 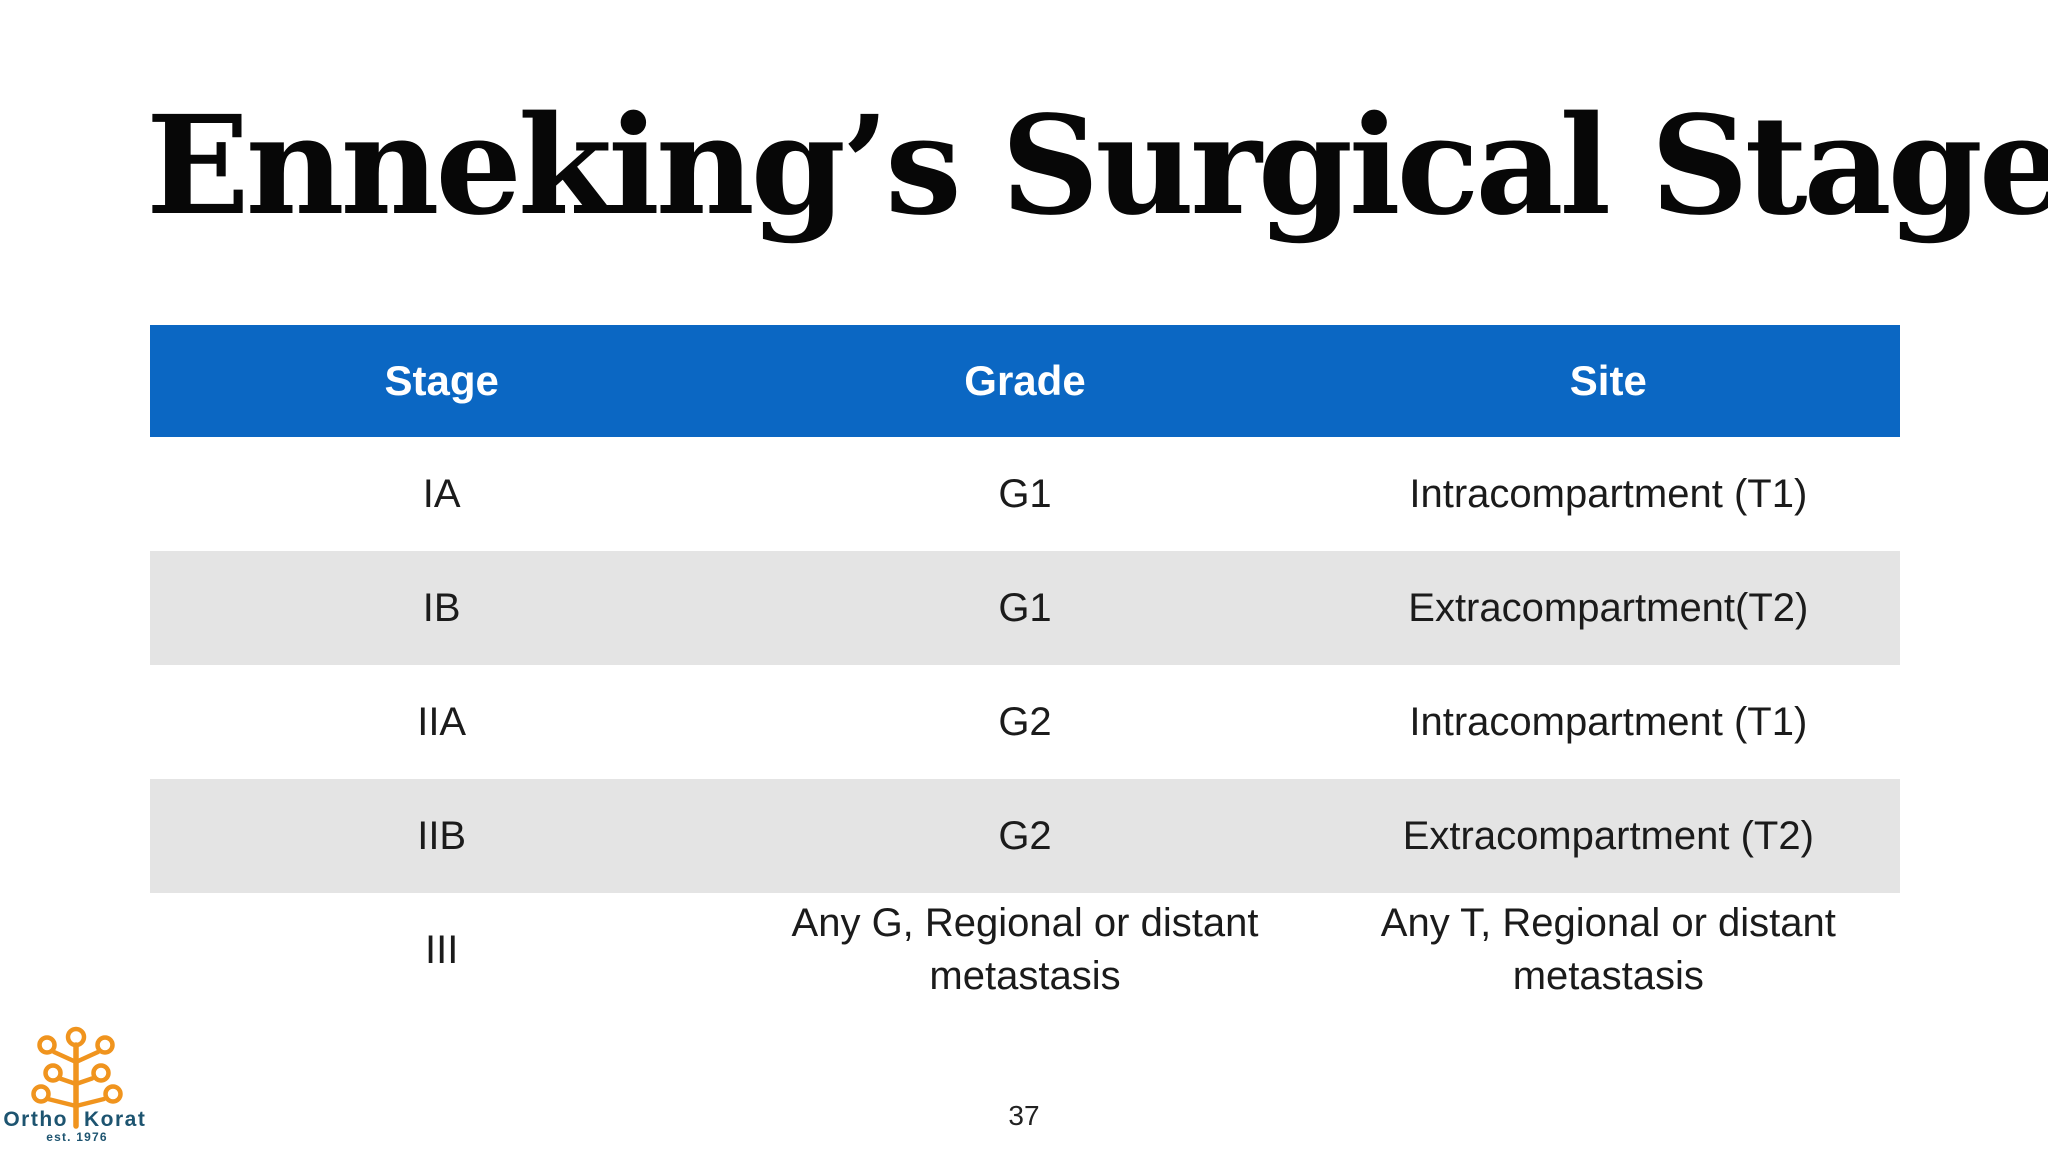 I want to click on table-row-ia: IA G1 Intracompartment (T1), so click(x=1025, y=494).